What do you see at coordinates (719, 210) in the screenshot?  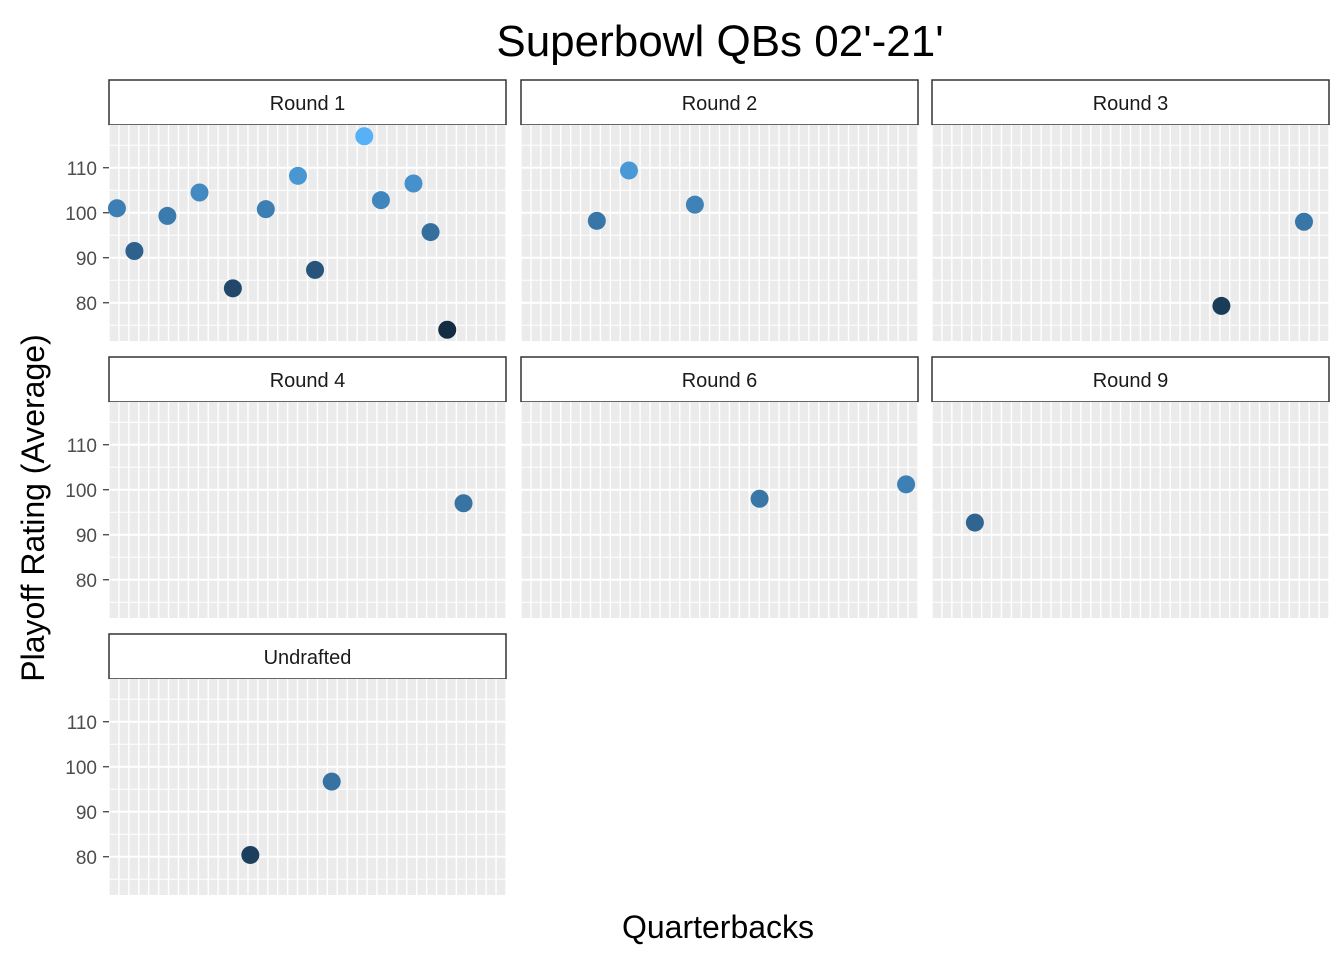 I see `facet-panel: Round 2` at bounding box center [719, 210].